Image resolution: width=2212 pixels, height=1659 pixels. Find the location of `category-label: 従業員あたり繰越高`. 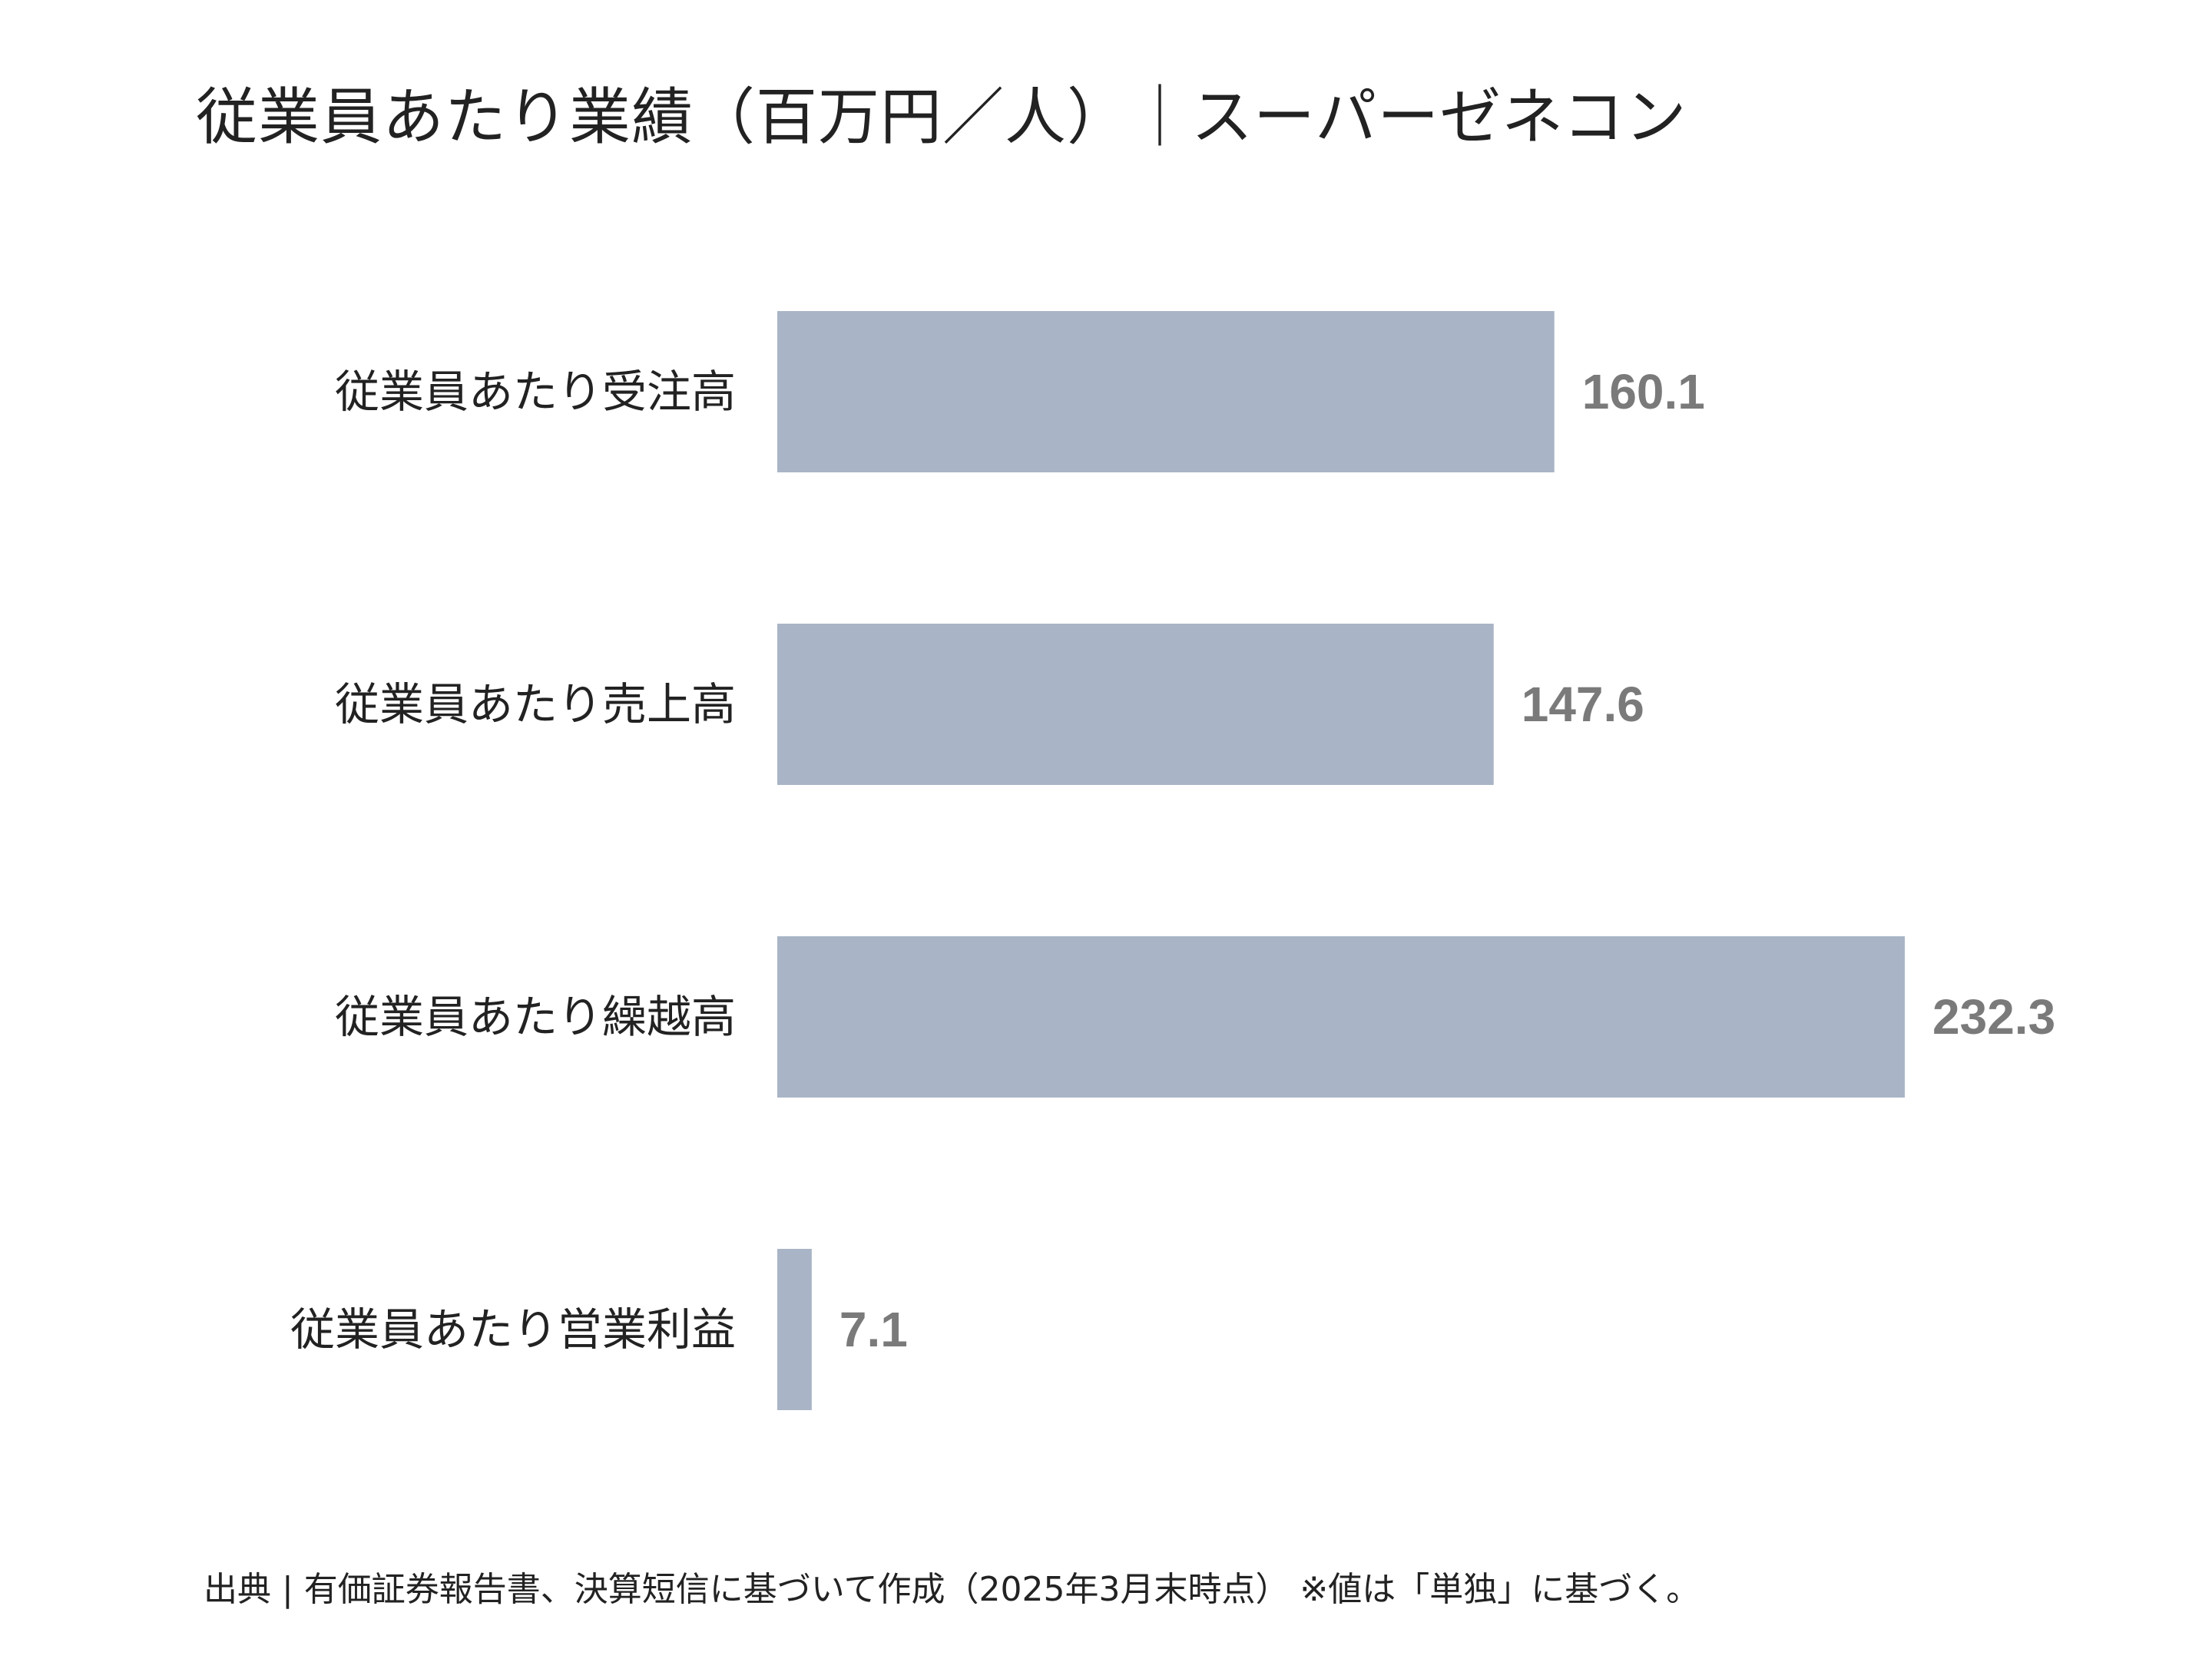

category-label: 従業員あたり繰越高 is located at coordinates (536, 1017).